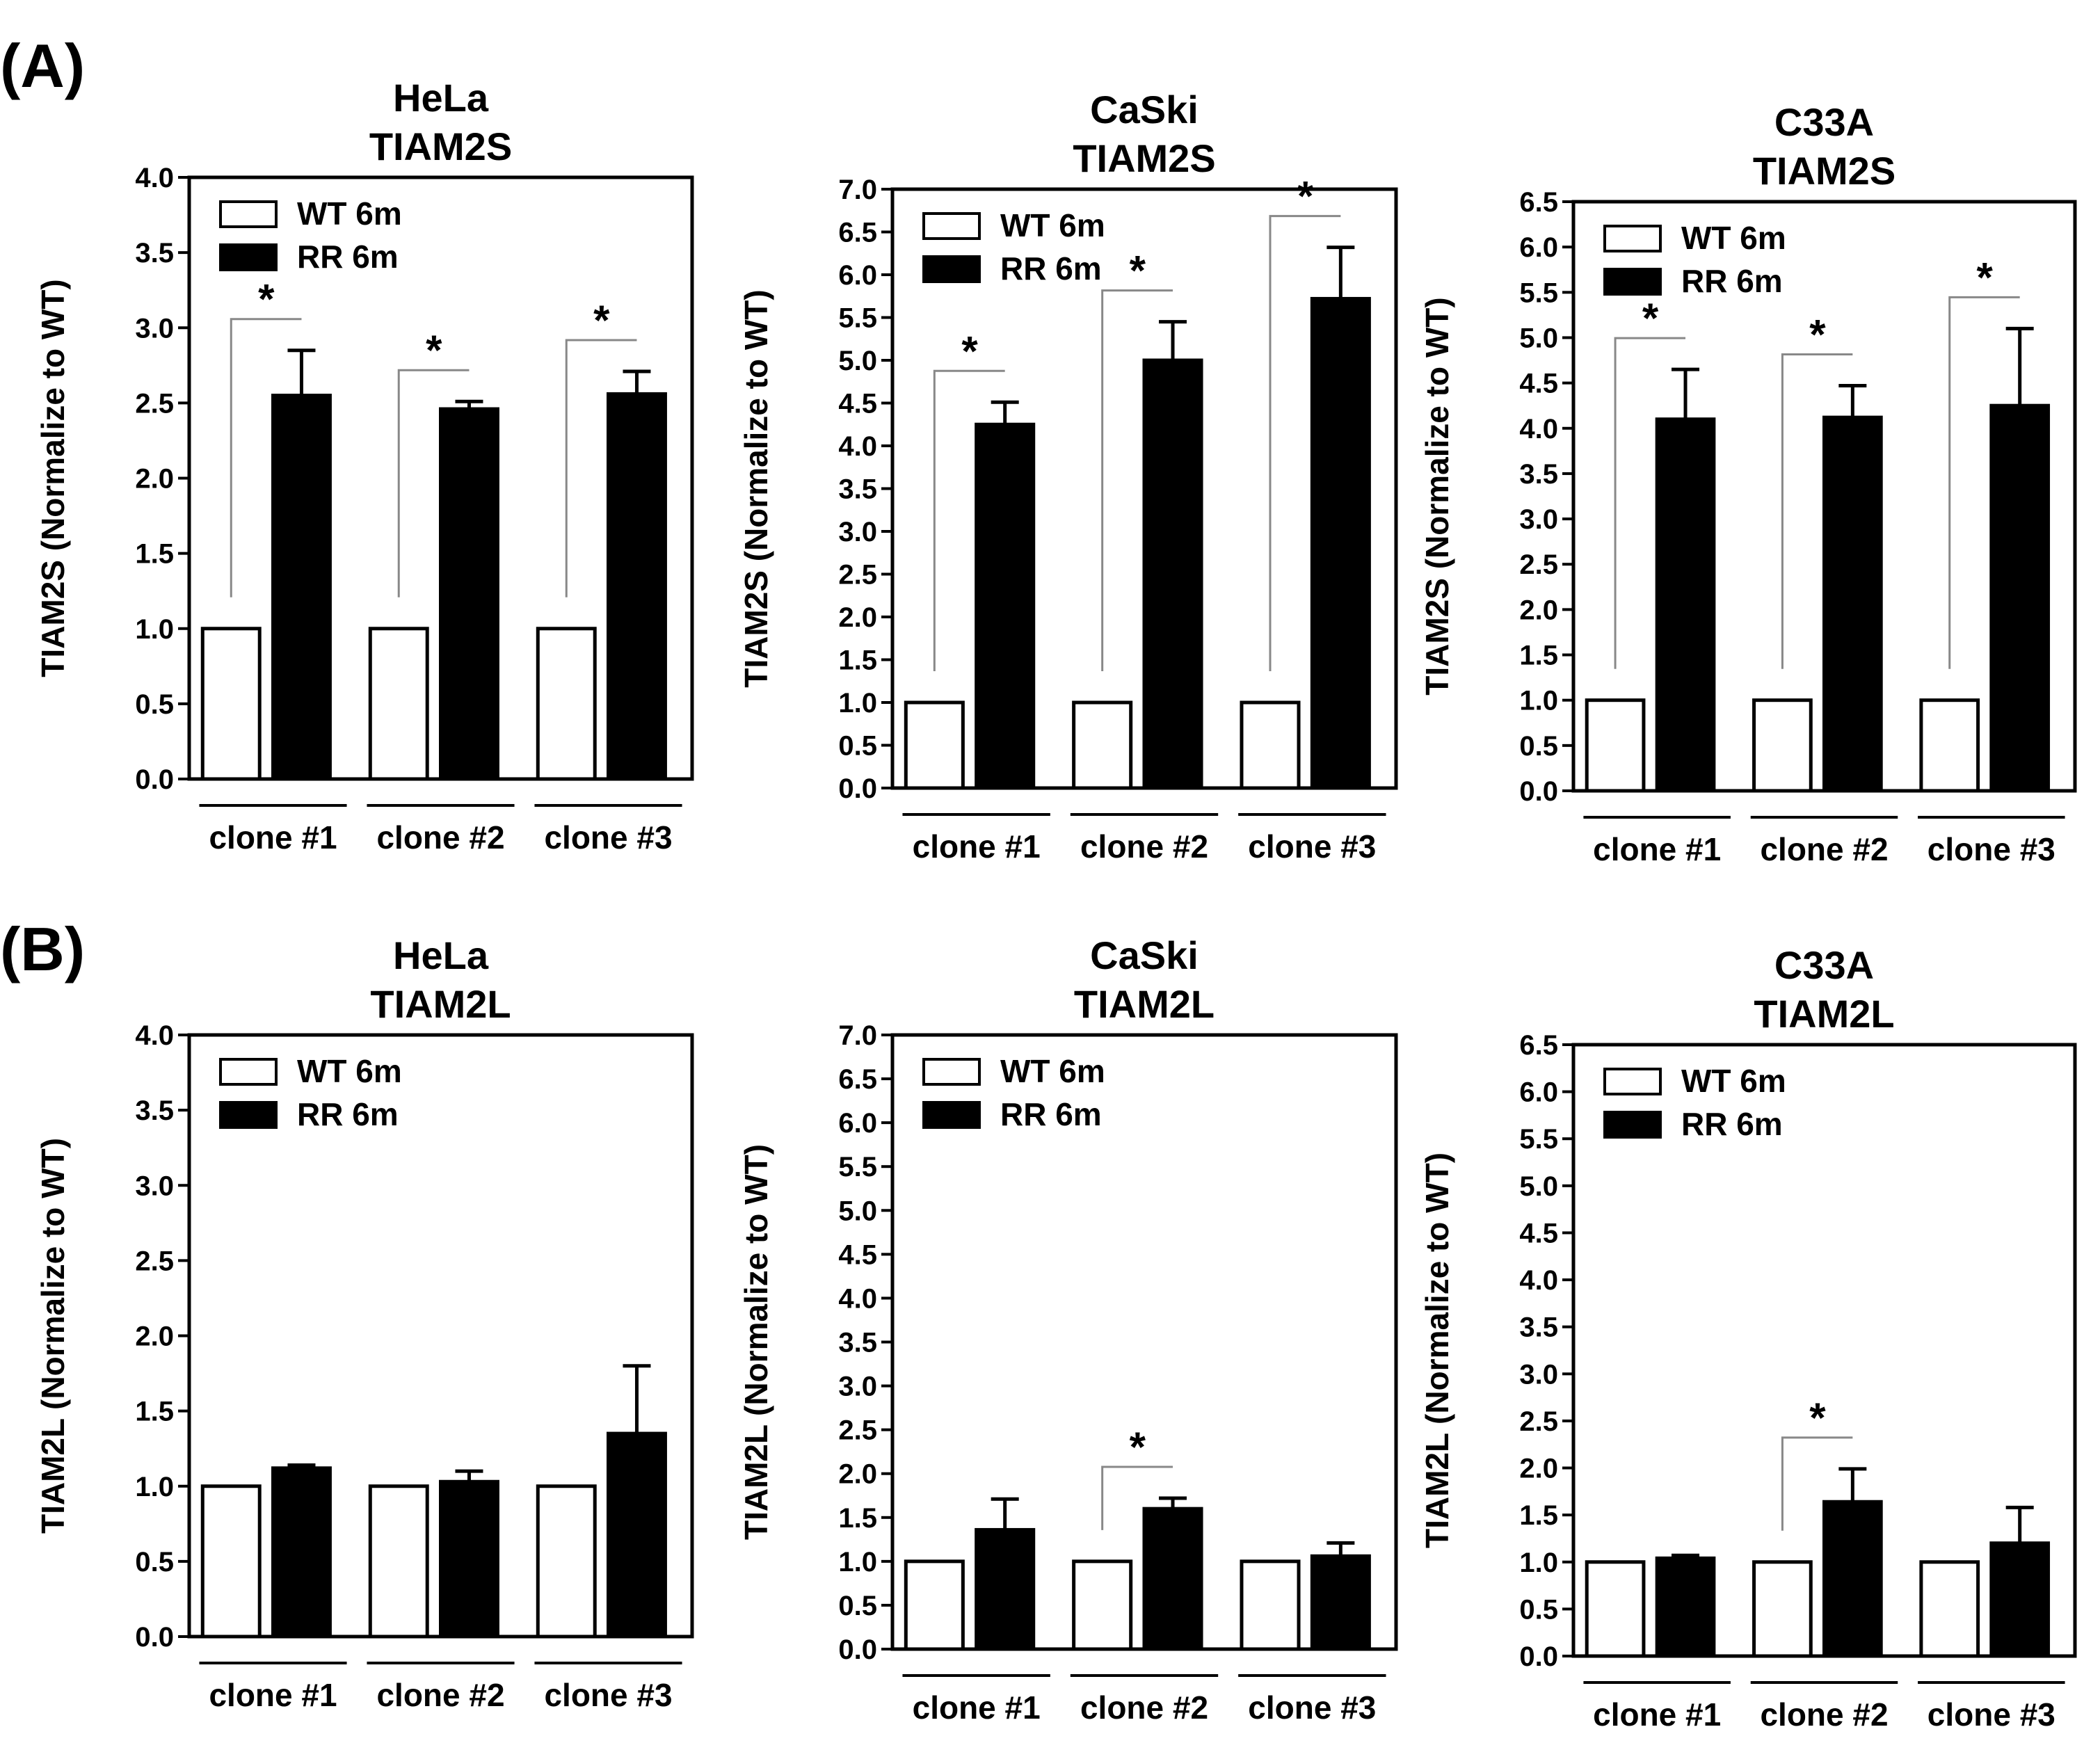 The height and width of the screenshot is (1743, 2100). Describe the element at coordinates (857, 1518) in the screenshot. I see `y-tick-label: 1.5` at that location.